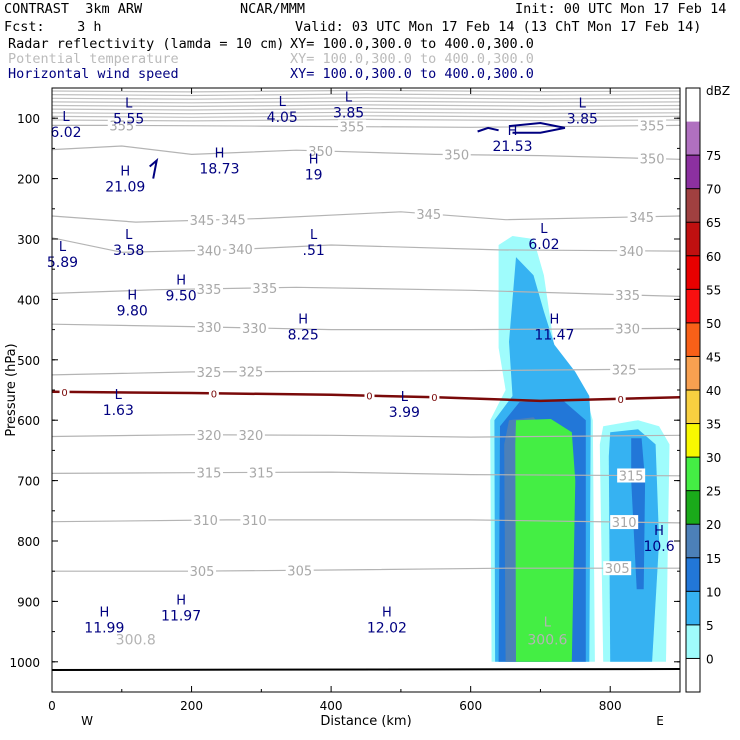  Describe the element at coordinates (181, 600) in the screenshot. I see `extremum-type-20: H` at that location.